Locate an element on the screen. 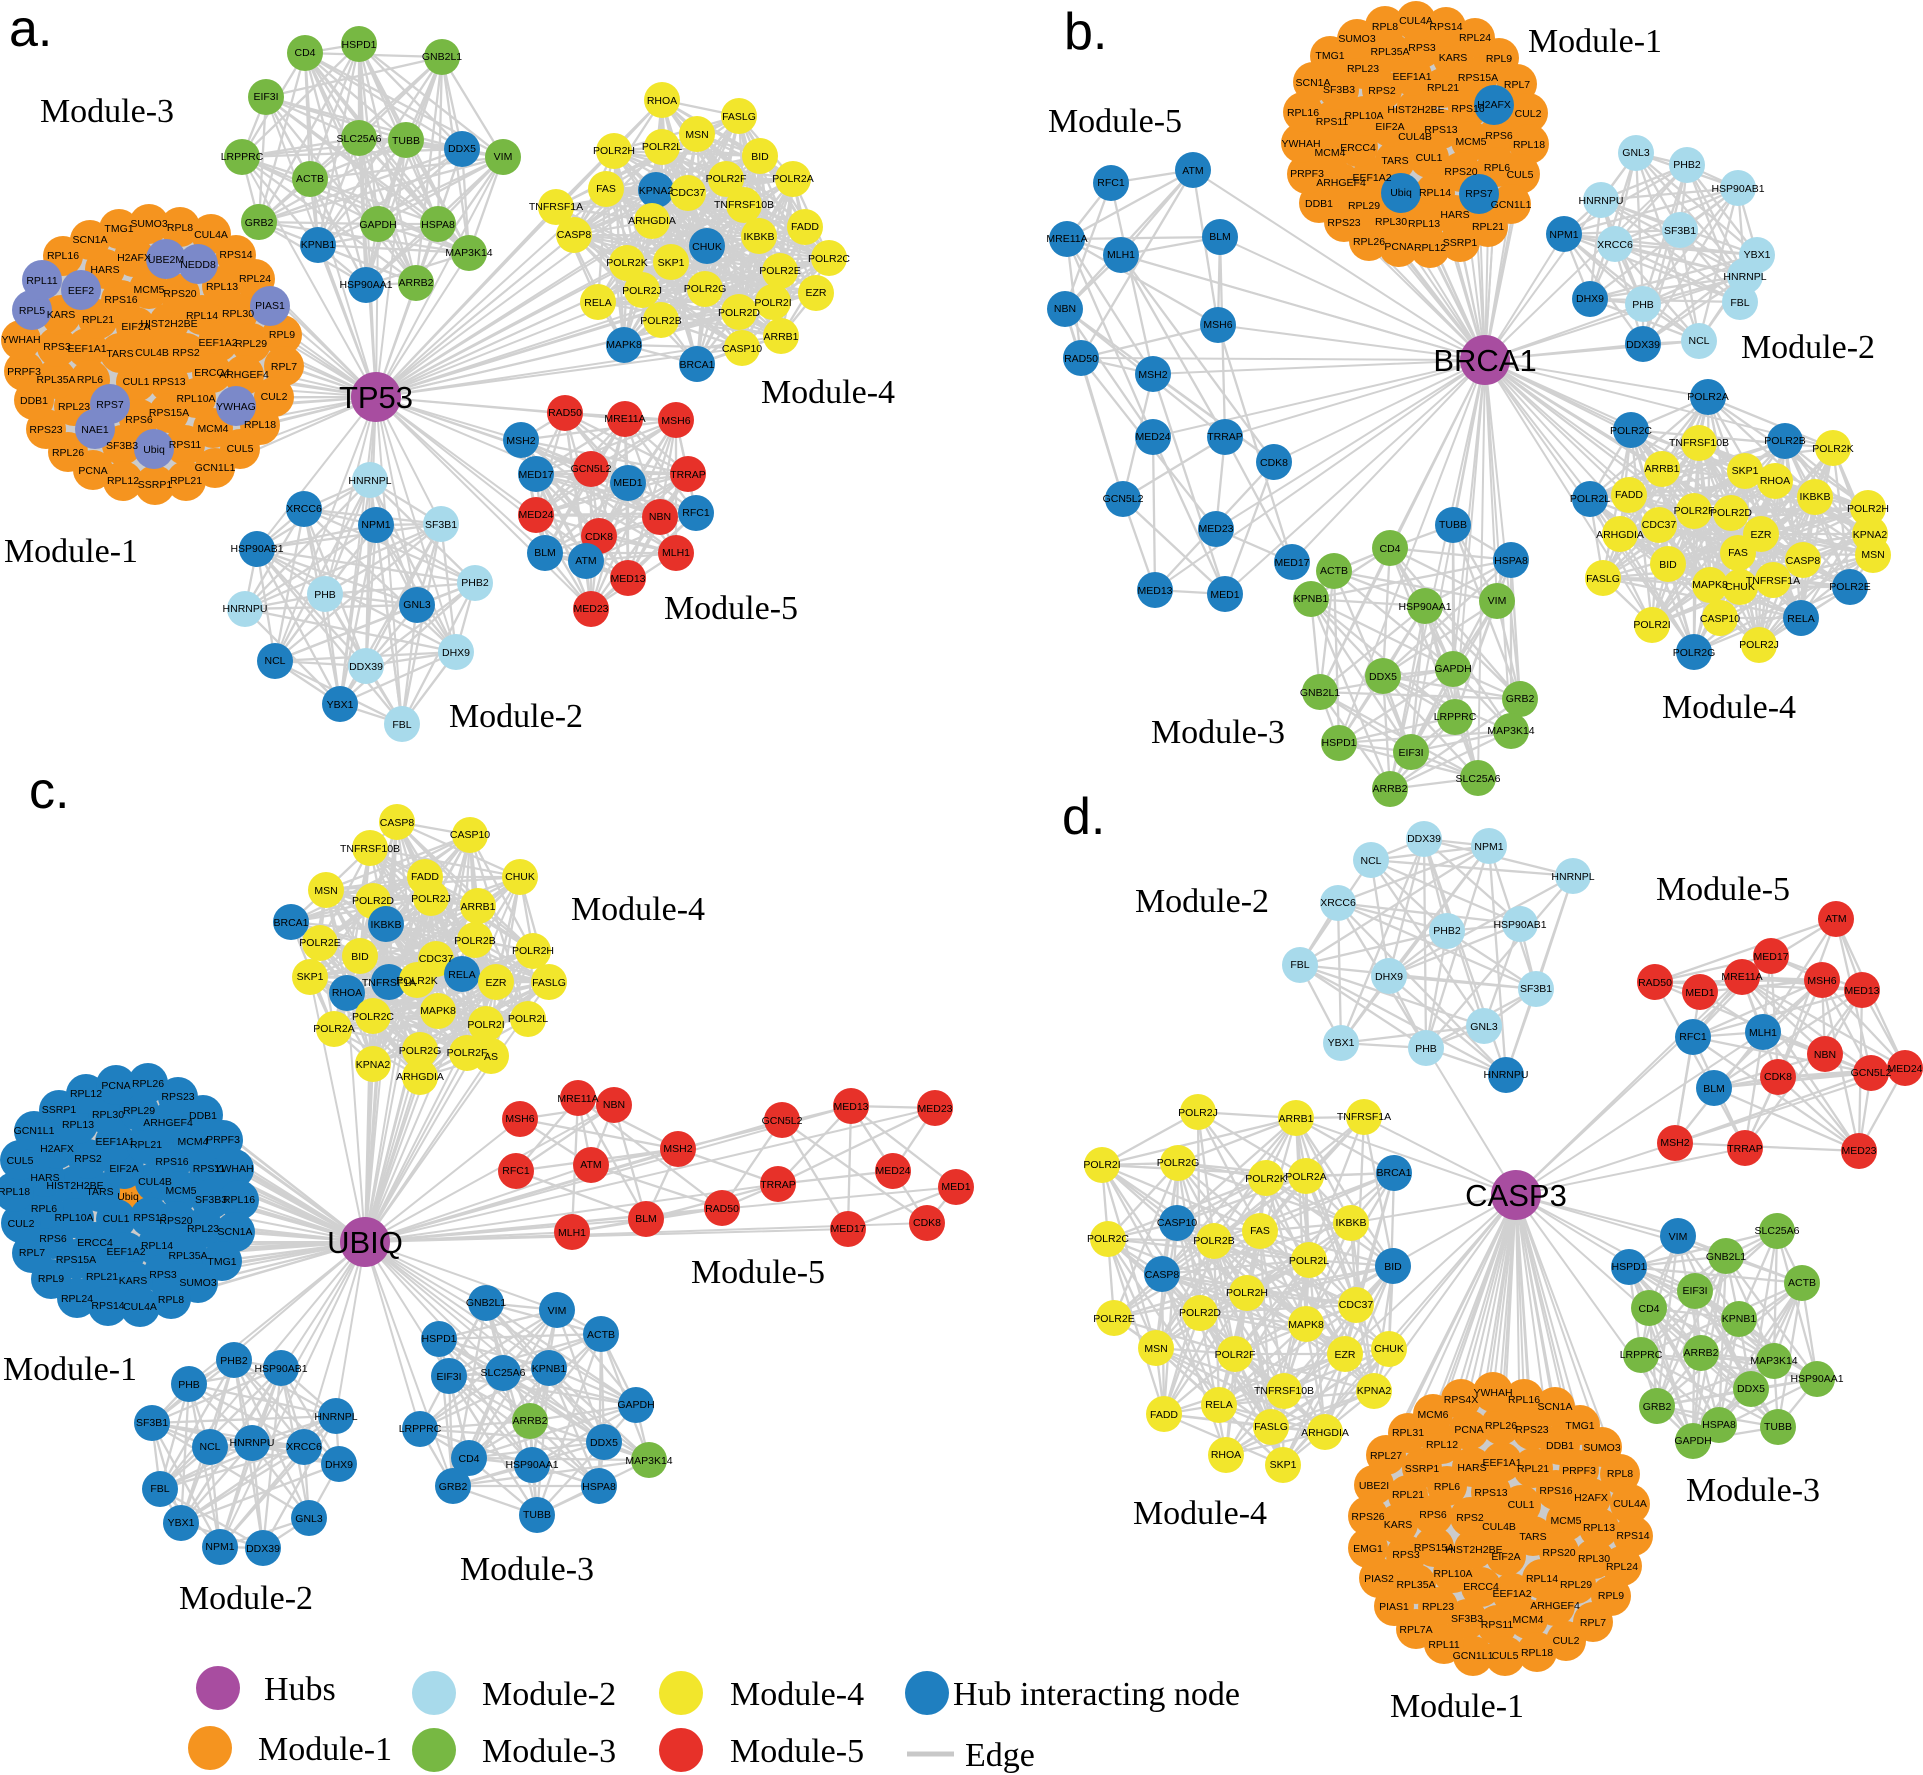  svg-text: RPS15A is located at coordinates (76, 1260).